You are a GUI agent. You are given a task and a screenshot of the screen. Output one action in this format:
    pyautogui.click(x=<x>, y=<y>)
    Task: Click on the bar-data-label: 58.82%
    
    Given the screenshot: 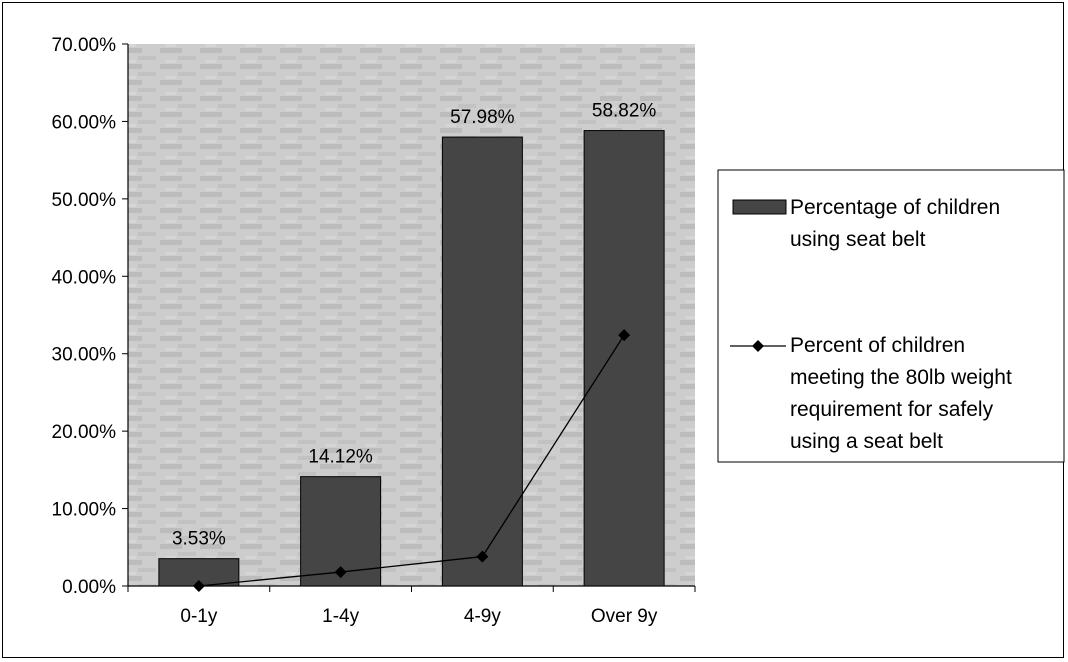 What is the action you would take?
    pyautogui.click(x=624, y=111)
    